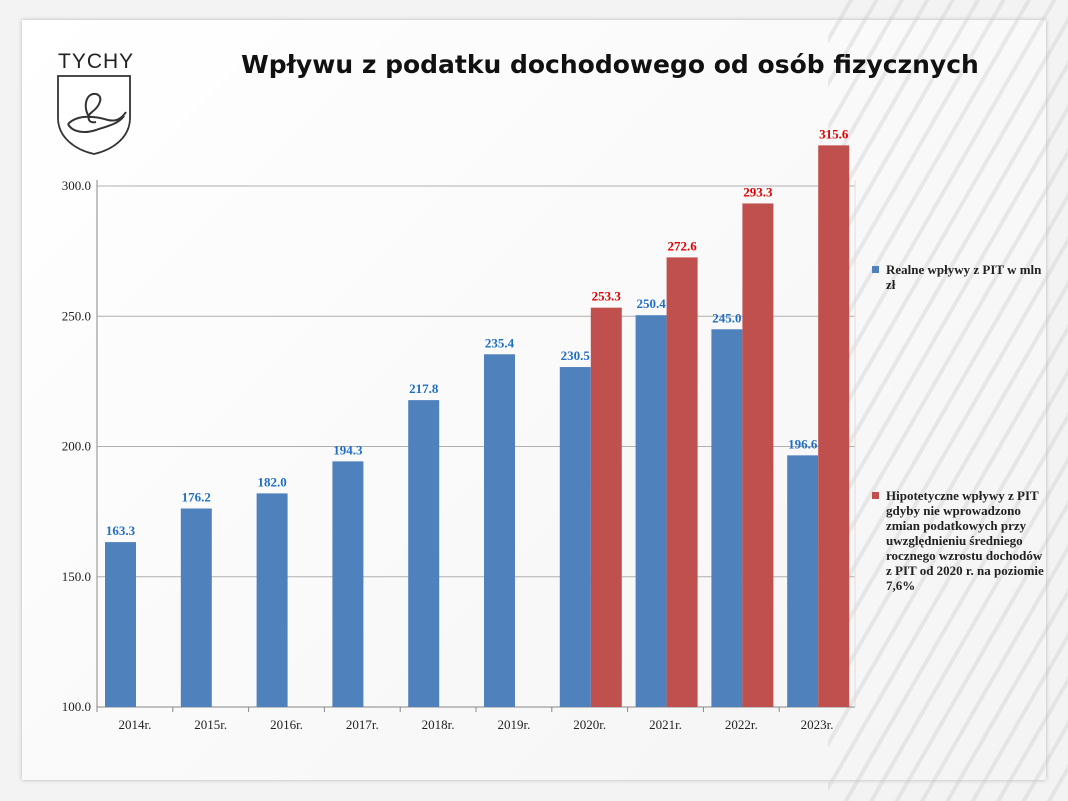  What do you see at coordinates (94, 115) in the screenshot?
I see `city-crest-icon` at bounding box center [94, 115].